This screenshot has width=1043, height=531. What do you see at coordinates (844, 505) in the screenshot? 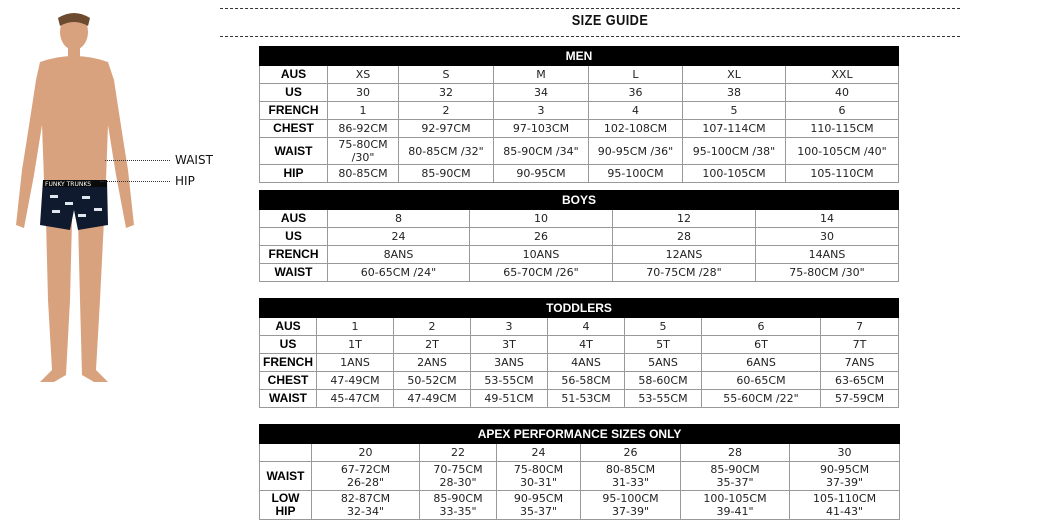
I see `table-cell: 105-110CM 41-43"` at bounding box center [844, 505].